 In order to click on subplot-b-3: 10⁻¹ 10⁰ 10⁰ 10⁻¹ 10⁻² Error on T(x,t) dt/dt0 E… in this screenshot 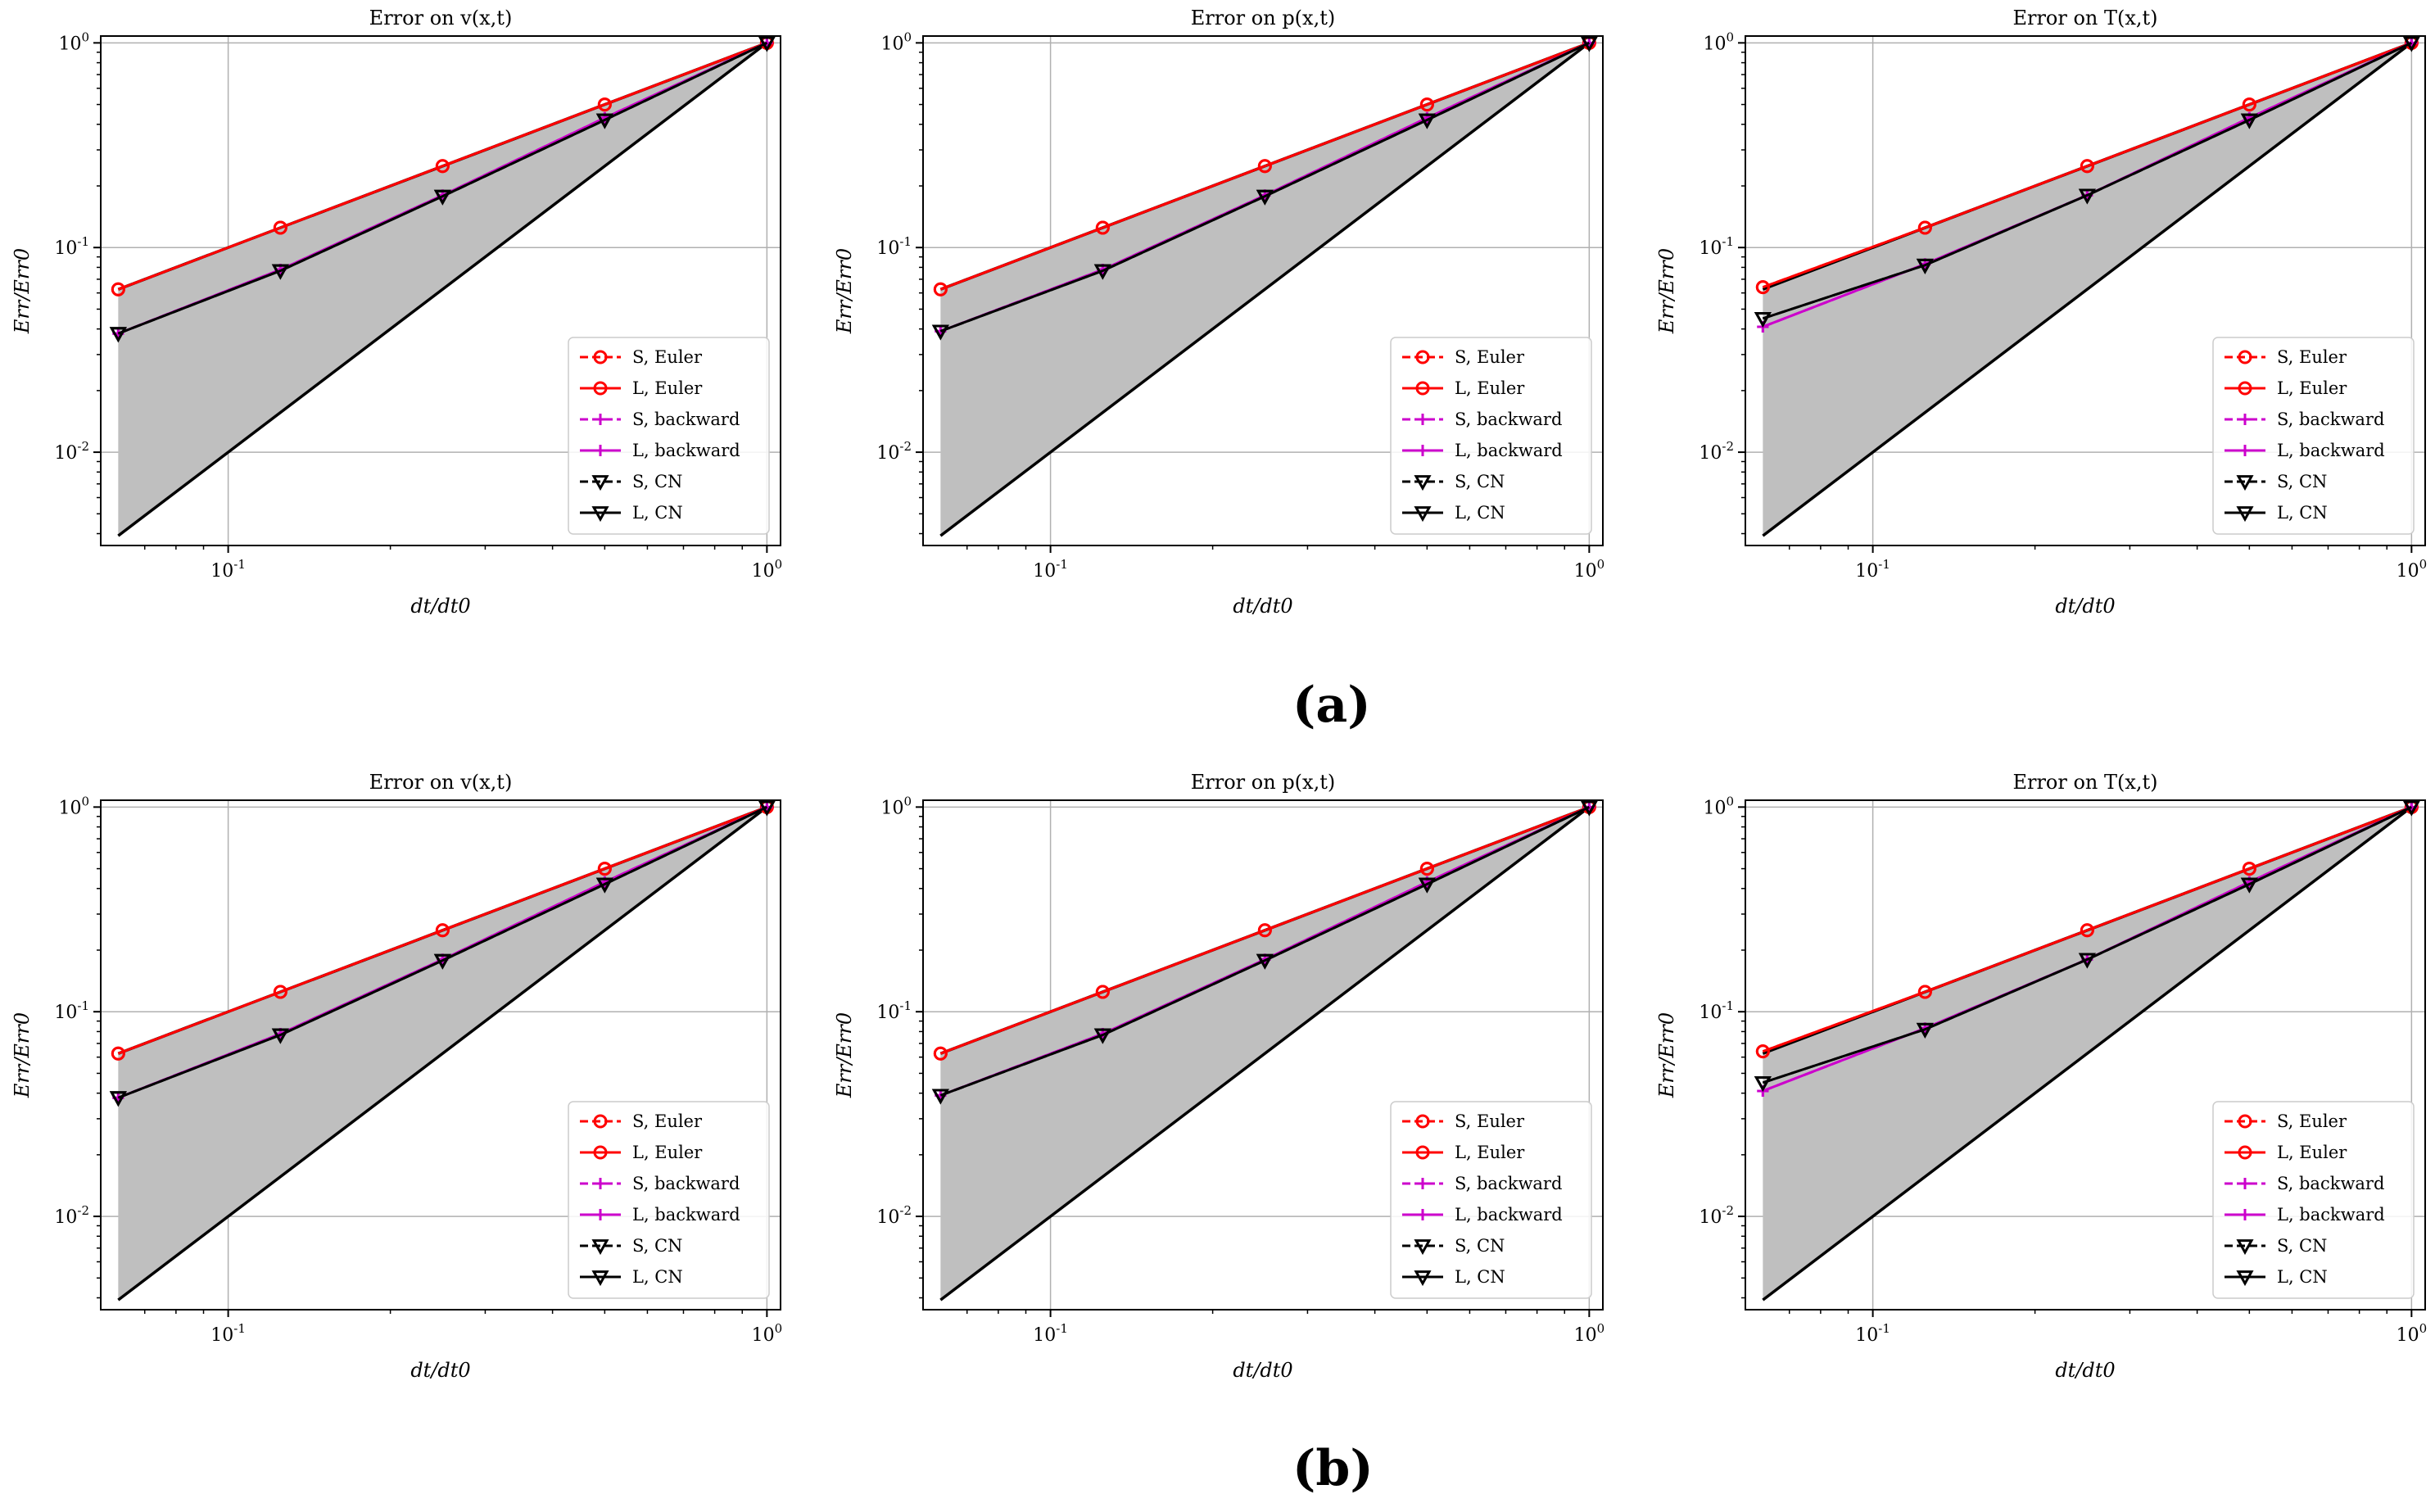, I will do `click(2041, 1076)`.